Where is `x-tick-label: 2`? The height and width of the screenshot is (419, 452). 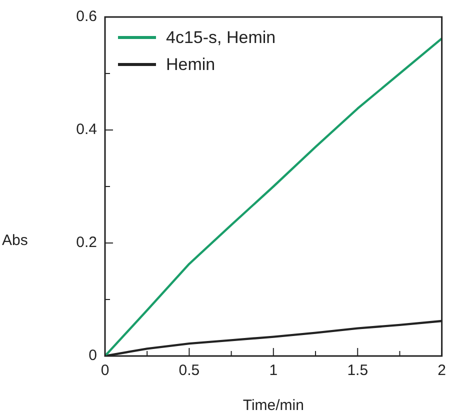
x-tick-label: 2 is located at coordinates (442, 371).